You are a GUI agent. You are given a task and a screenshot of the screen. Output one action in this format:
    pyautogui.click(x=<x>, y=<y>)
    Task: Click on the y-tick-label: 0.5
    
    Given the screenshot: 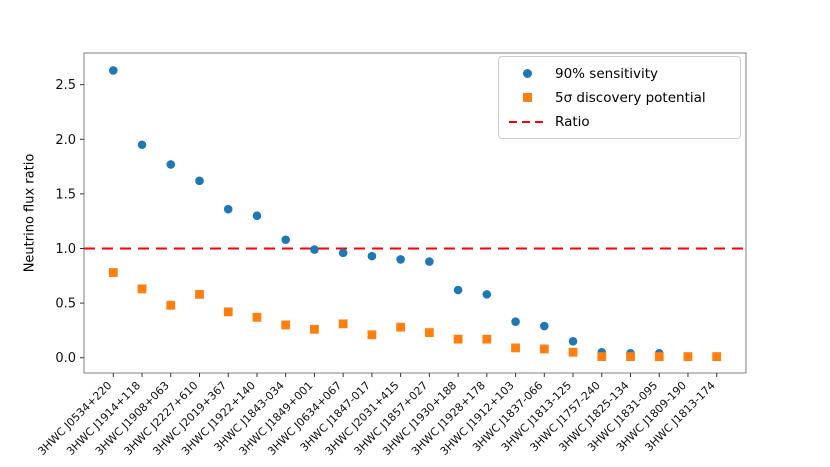 What is the action you would take?
    pyautogui.click(x=65, y=304)
    